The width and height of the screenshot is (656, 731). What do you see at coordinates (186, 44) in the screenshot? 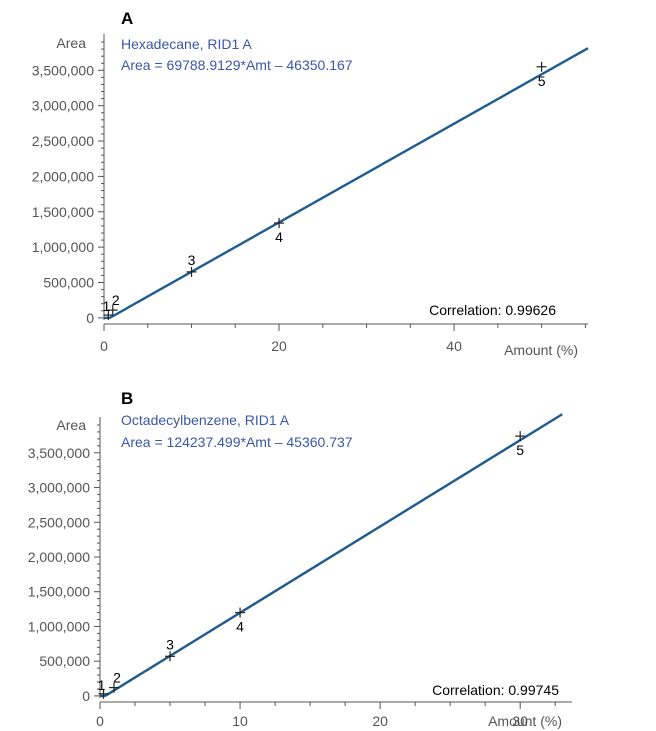
I see `compound-label: Hexadecane, RID1 A` at bounding box center [186, 44].